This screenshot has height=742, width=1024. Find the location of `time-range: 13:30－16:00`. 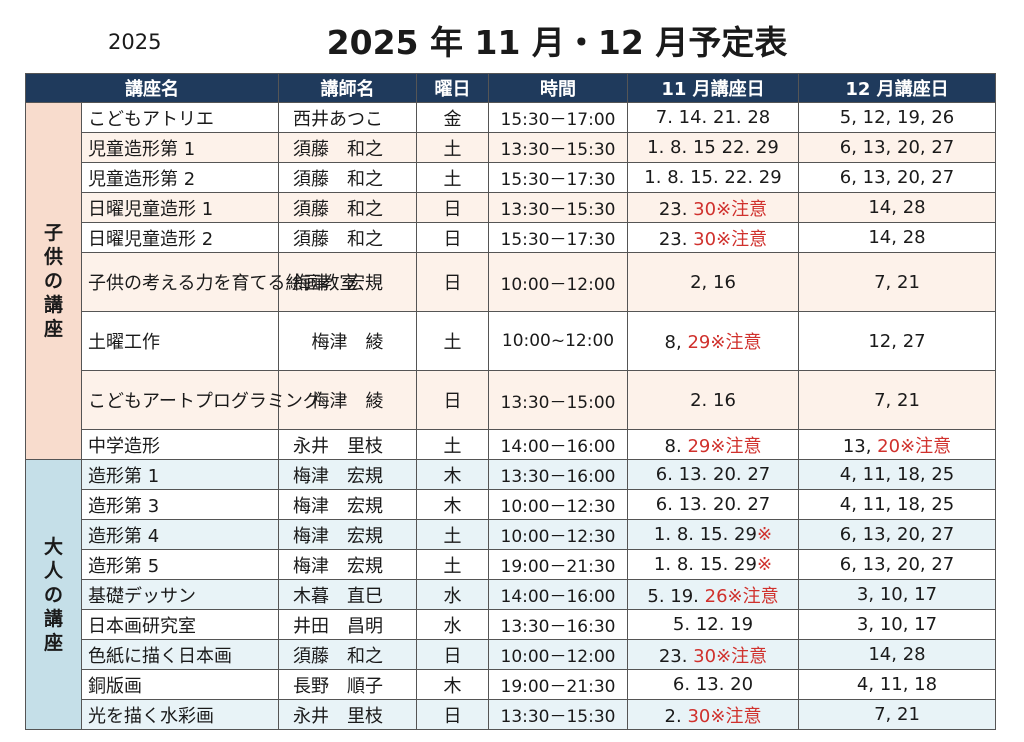

time-range: 13:30－16:00 is located at coordinates (558, 474).